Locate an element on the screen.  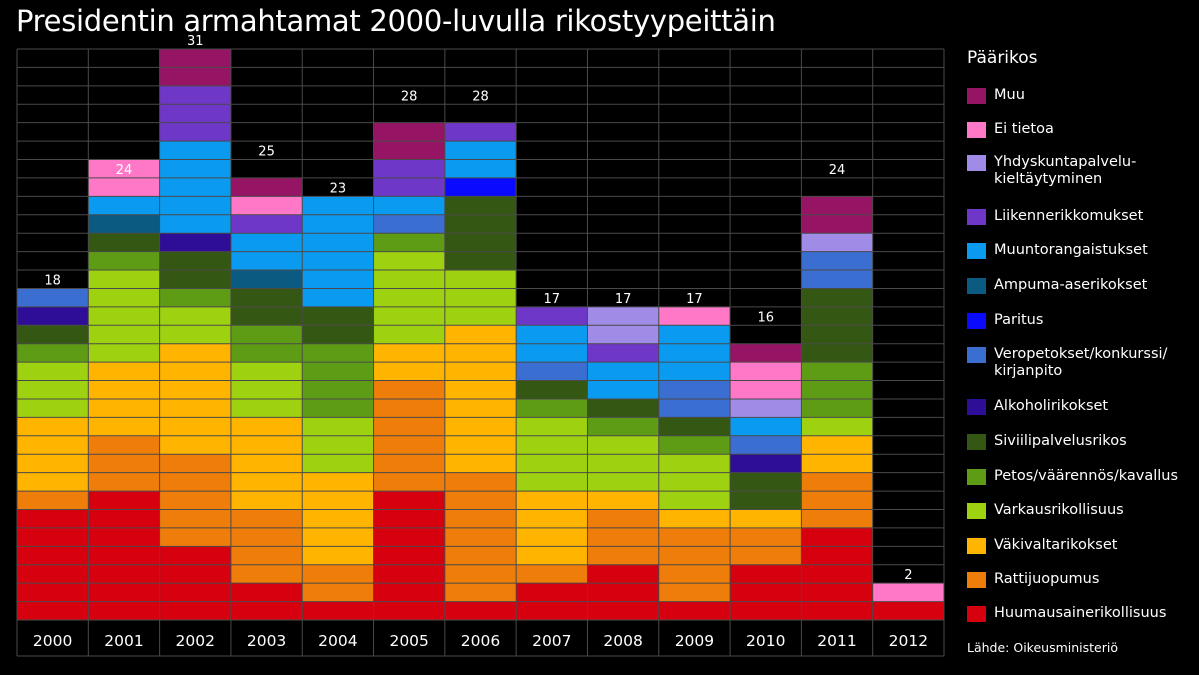
legend-label: Yhdyskuntapalvelu- kieltäytyminen is located at coordinates (1065, 170).